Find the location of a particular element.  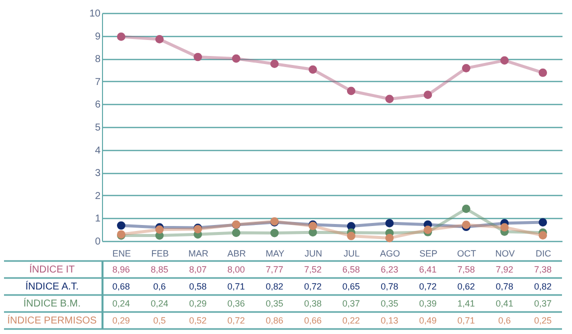

data-label: 0,52 is located at coordinates (198, 321).